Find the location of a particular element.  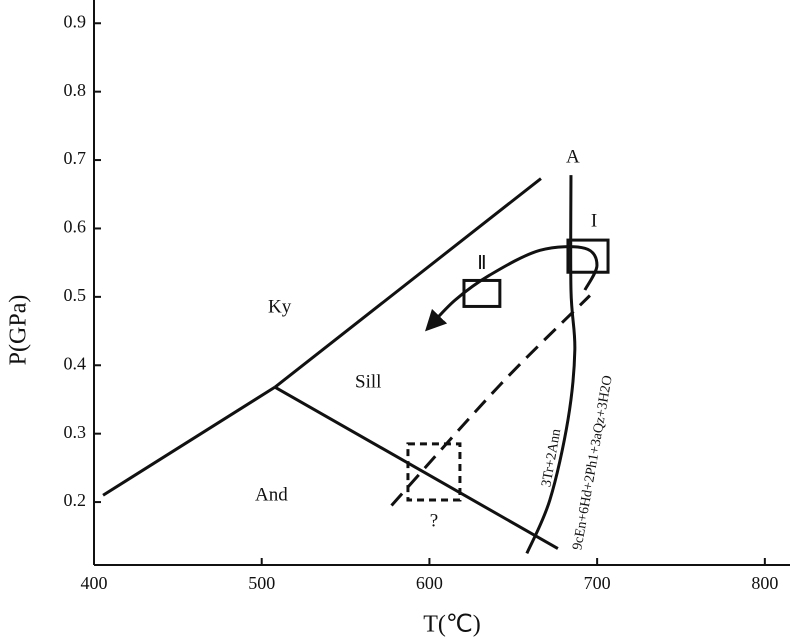

y-axis-label: P(GPa) is located at coordinates (19, 330).